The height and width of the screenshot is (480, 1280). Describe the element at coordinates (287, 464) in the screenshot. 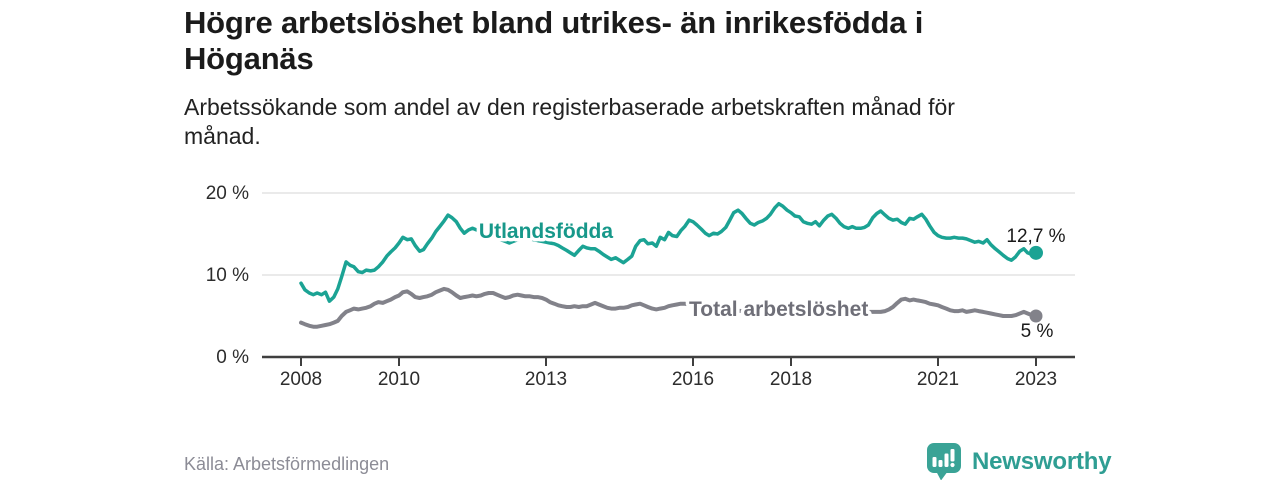

I see `source-label: Källa: Arbetsförmedlingen` at that location.